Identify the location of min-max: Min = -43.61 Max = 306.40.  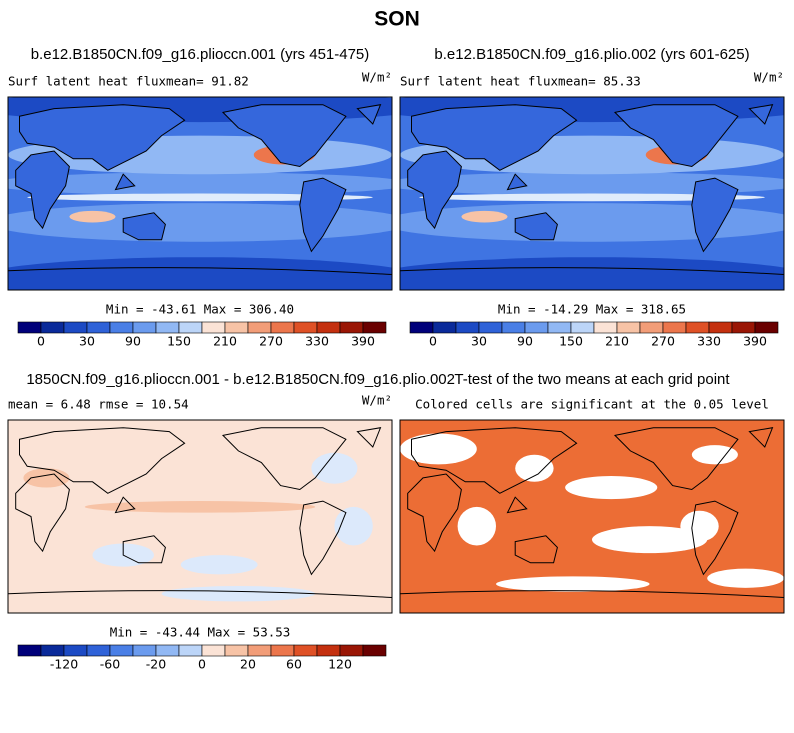
(200, 309).